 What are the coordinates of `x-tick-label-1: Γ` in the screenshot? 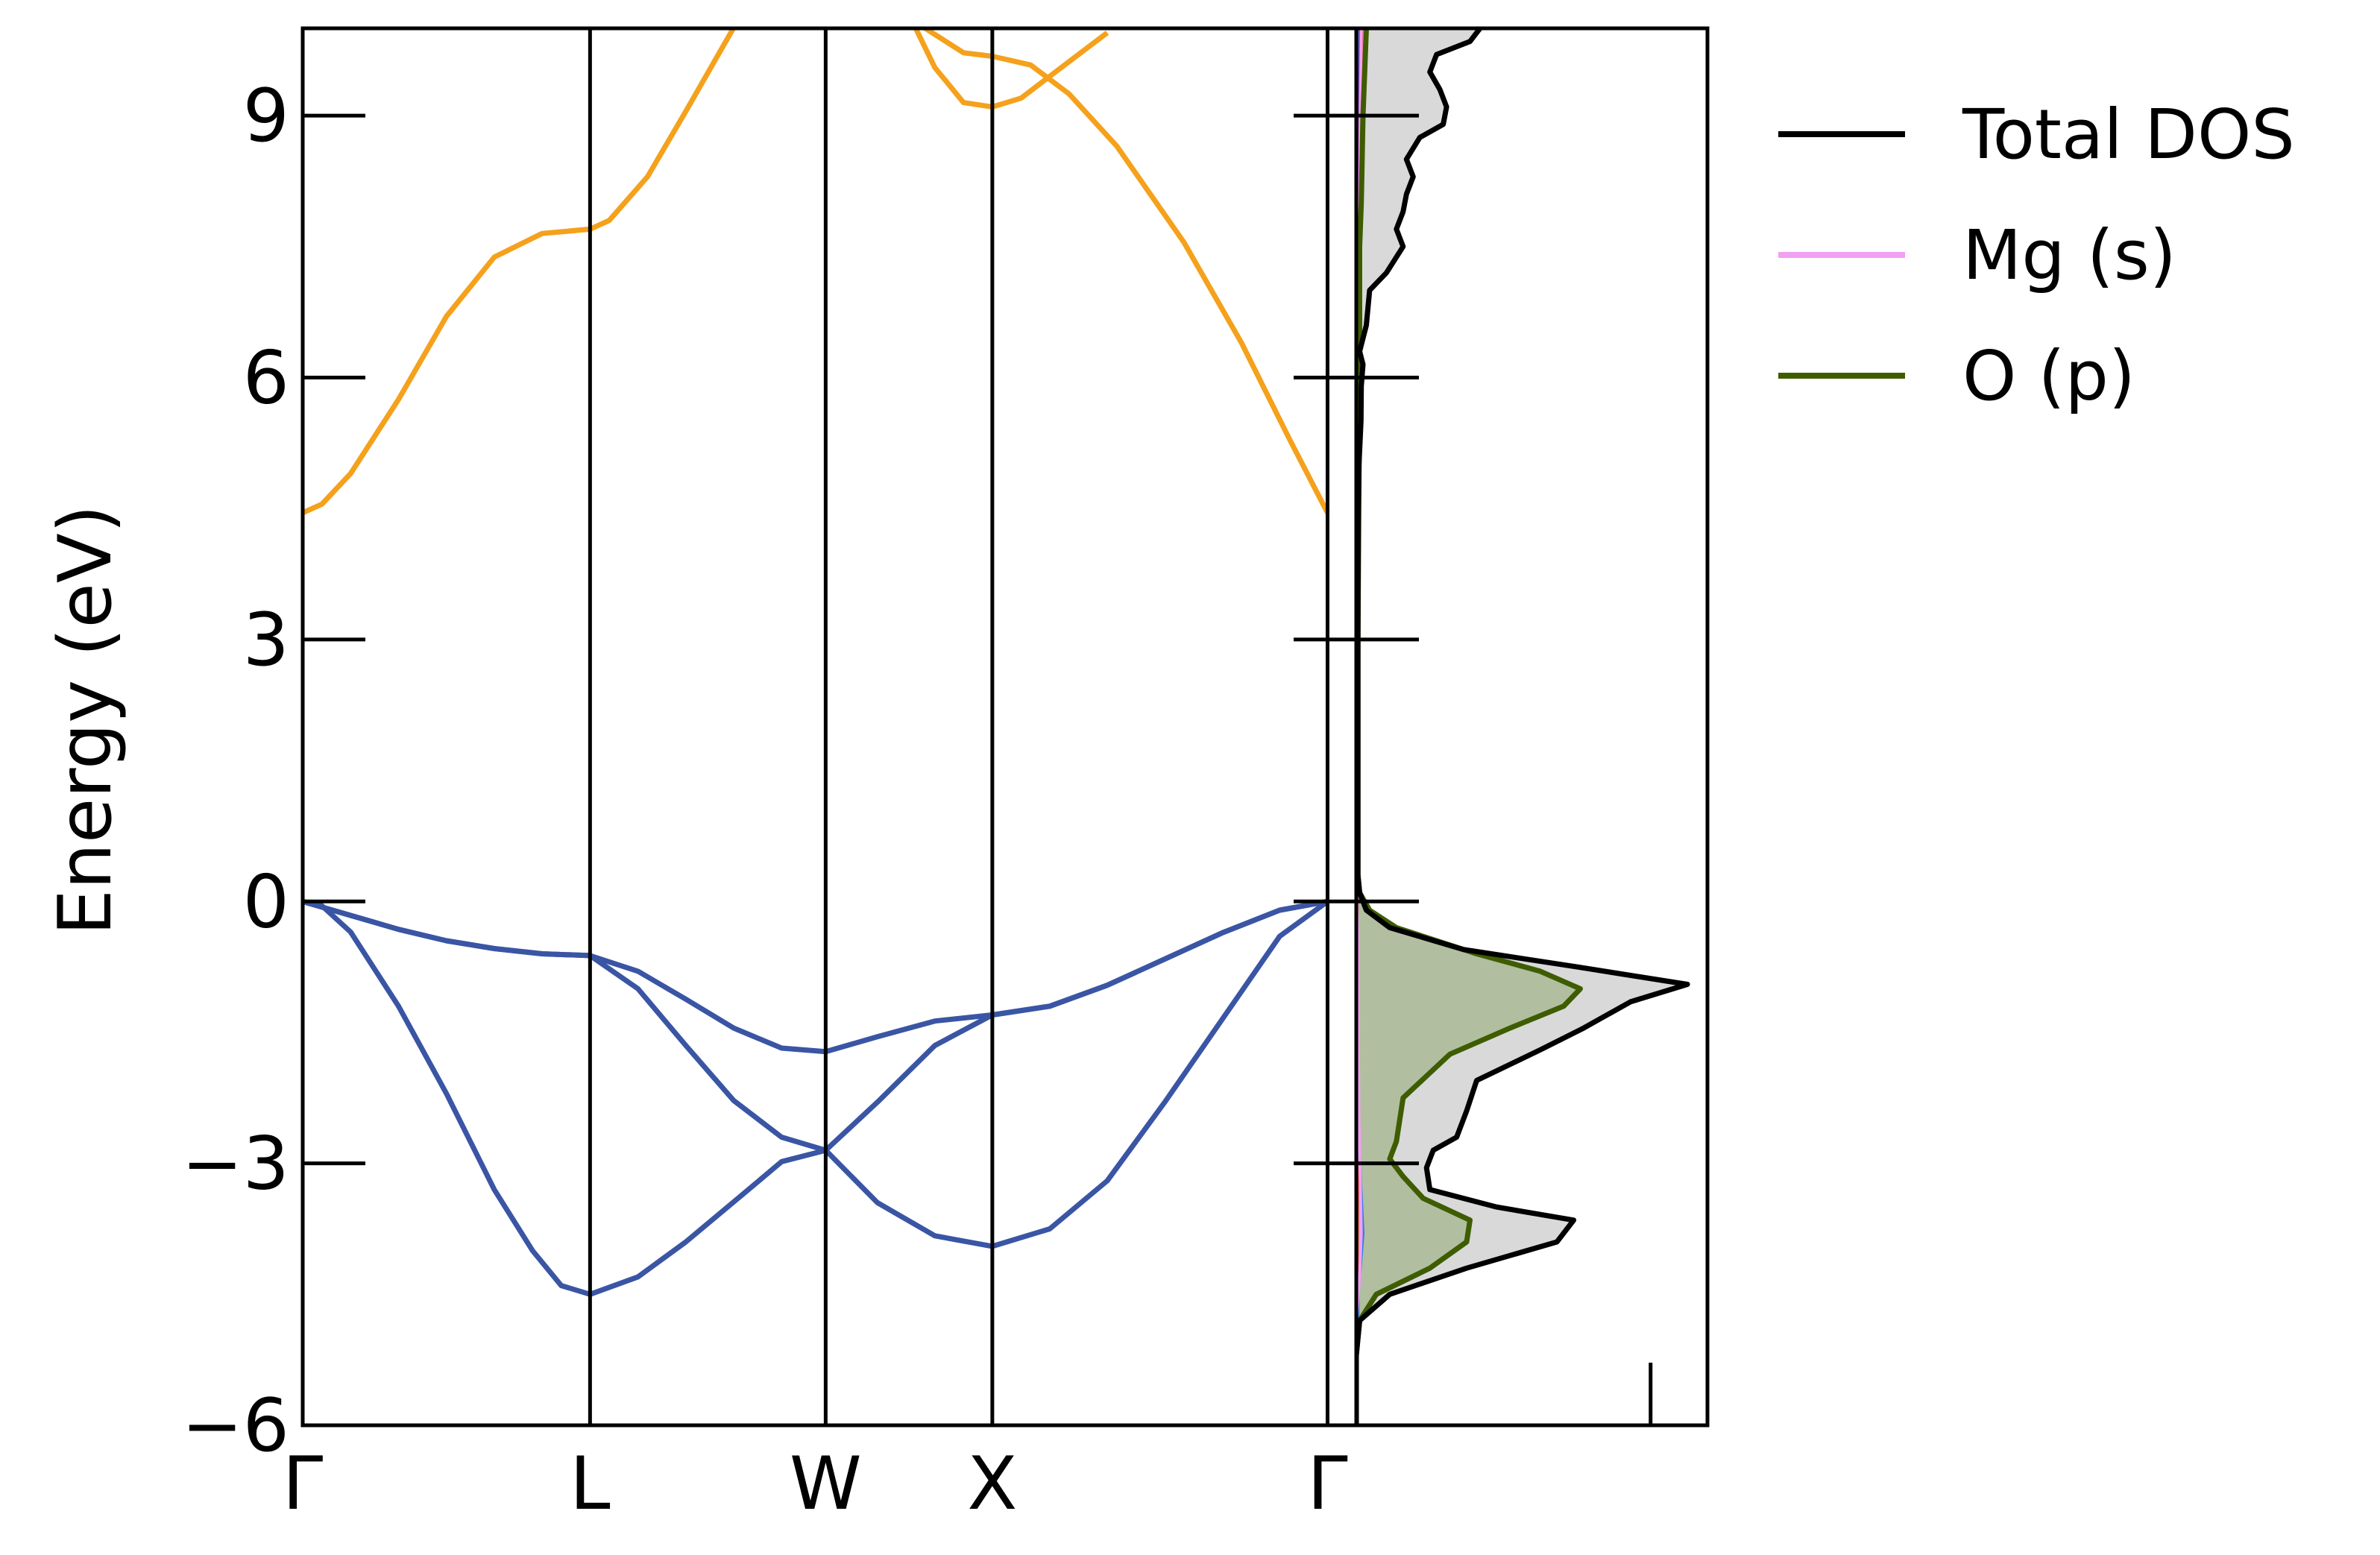 It's located at (303, 1485).